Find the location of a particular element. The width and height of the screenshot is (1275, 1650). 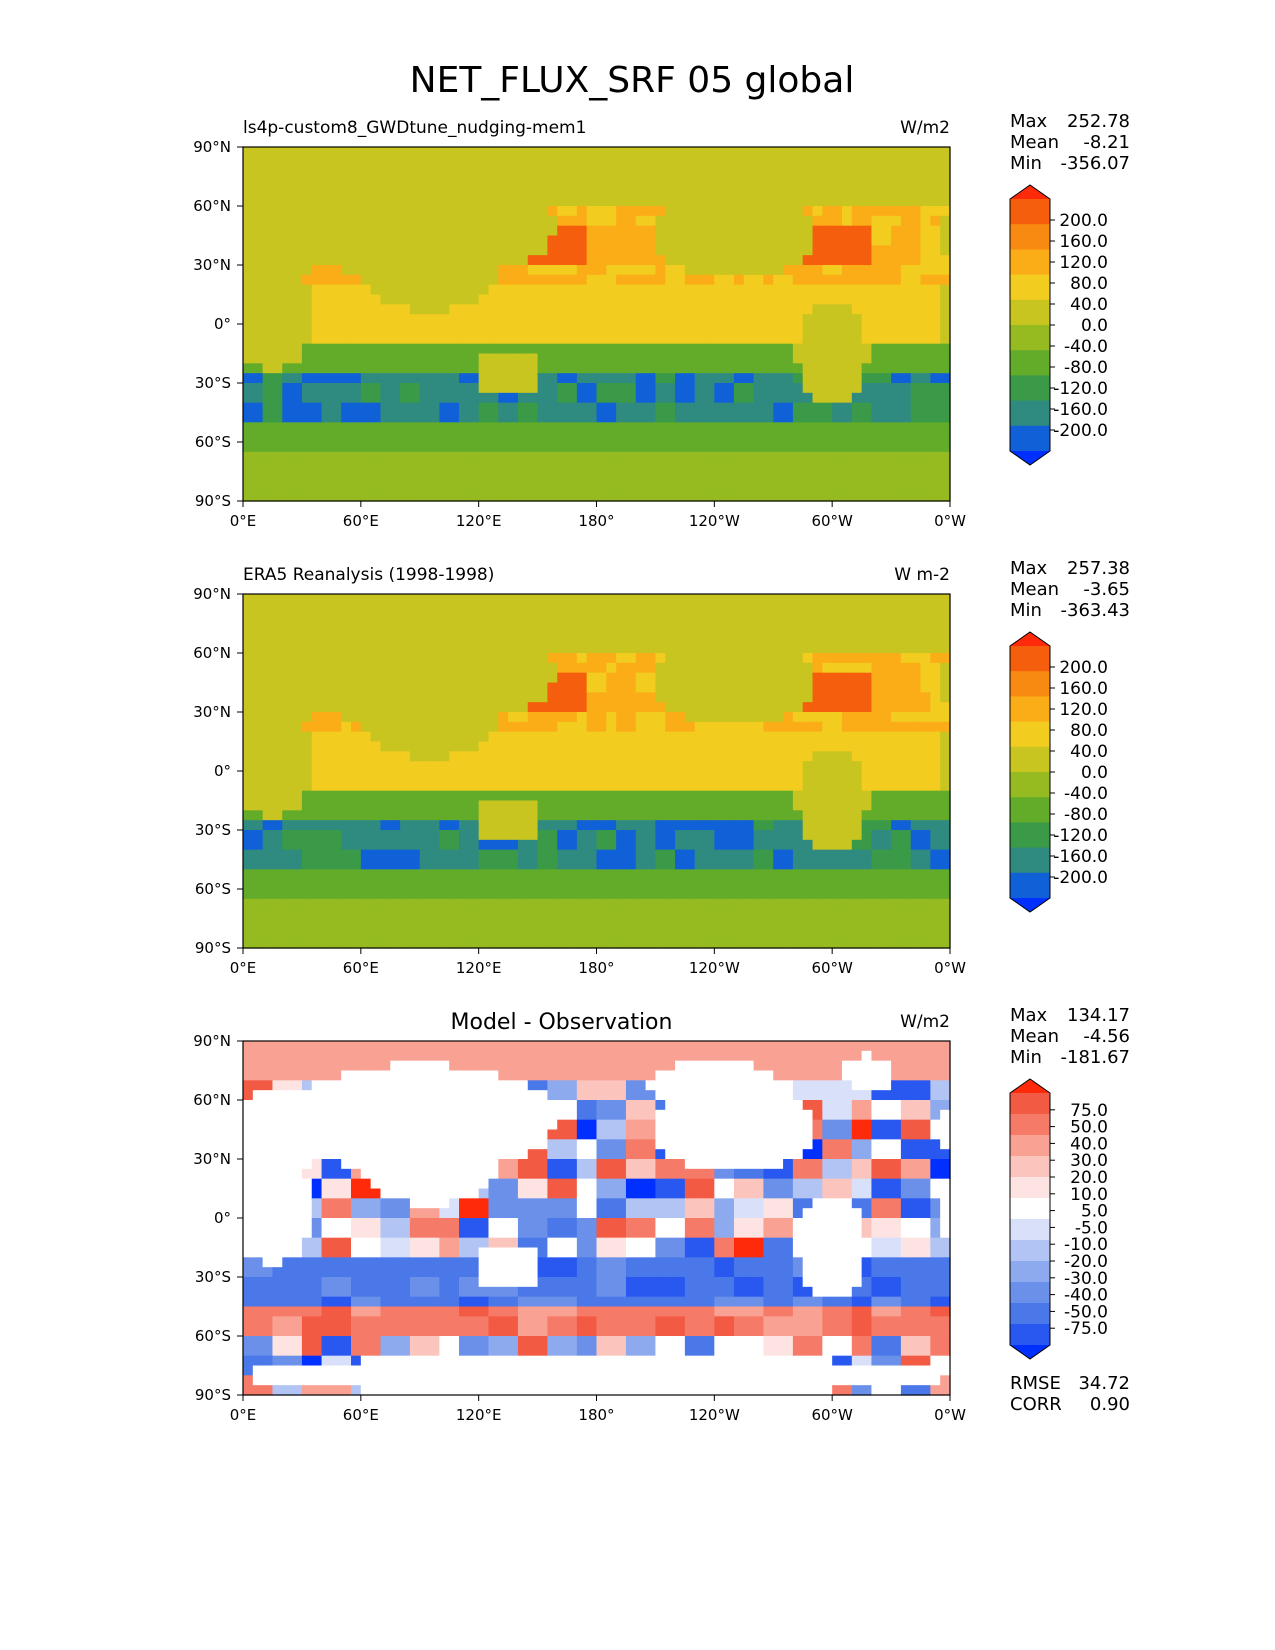

colorbar-label: 200.0 is located at coordinates (1083, 221).